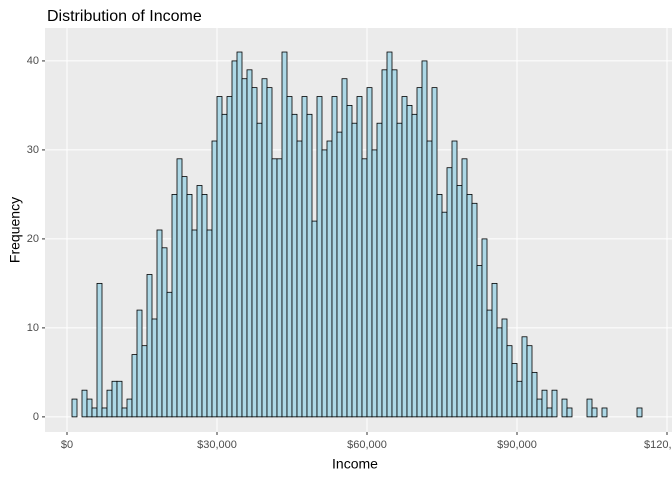  I want to click on chart-title: Distribution of Income, so click(124, 16).